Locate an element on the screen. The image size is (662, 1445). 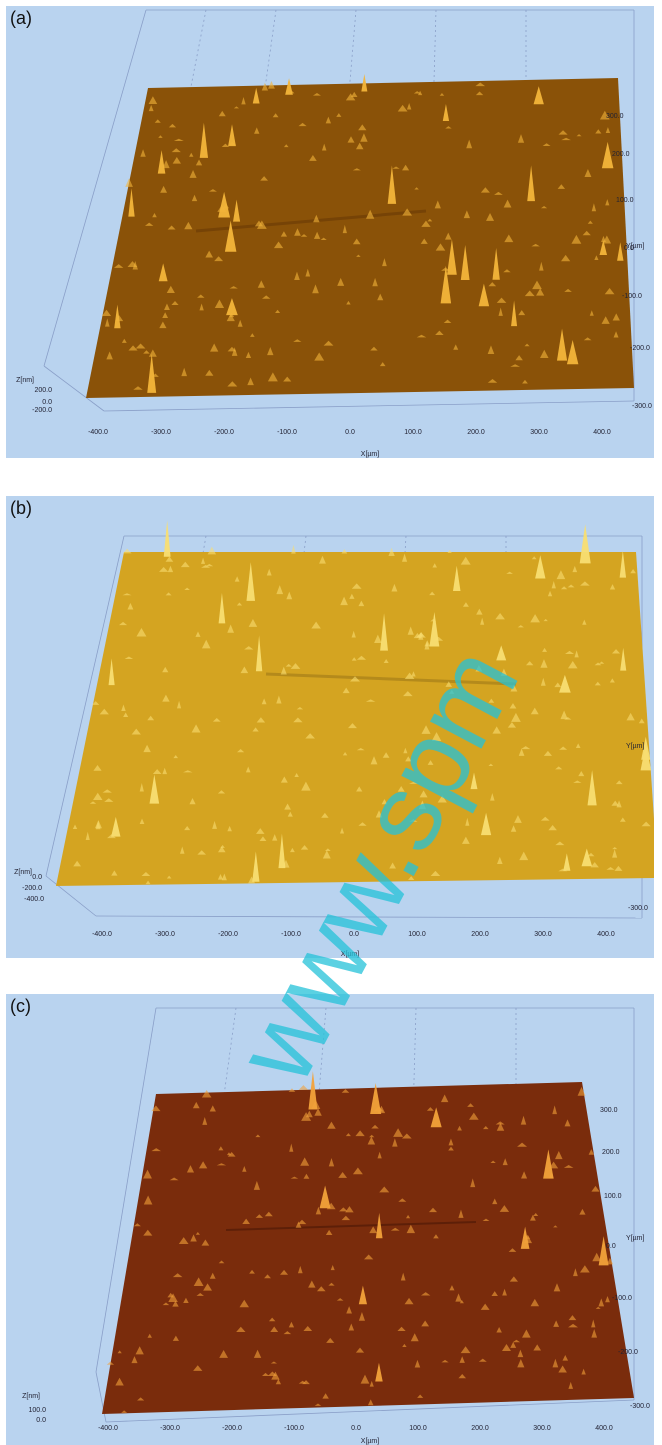
x-axis-label: X[µm] is located at coordinates (350, 954).